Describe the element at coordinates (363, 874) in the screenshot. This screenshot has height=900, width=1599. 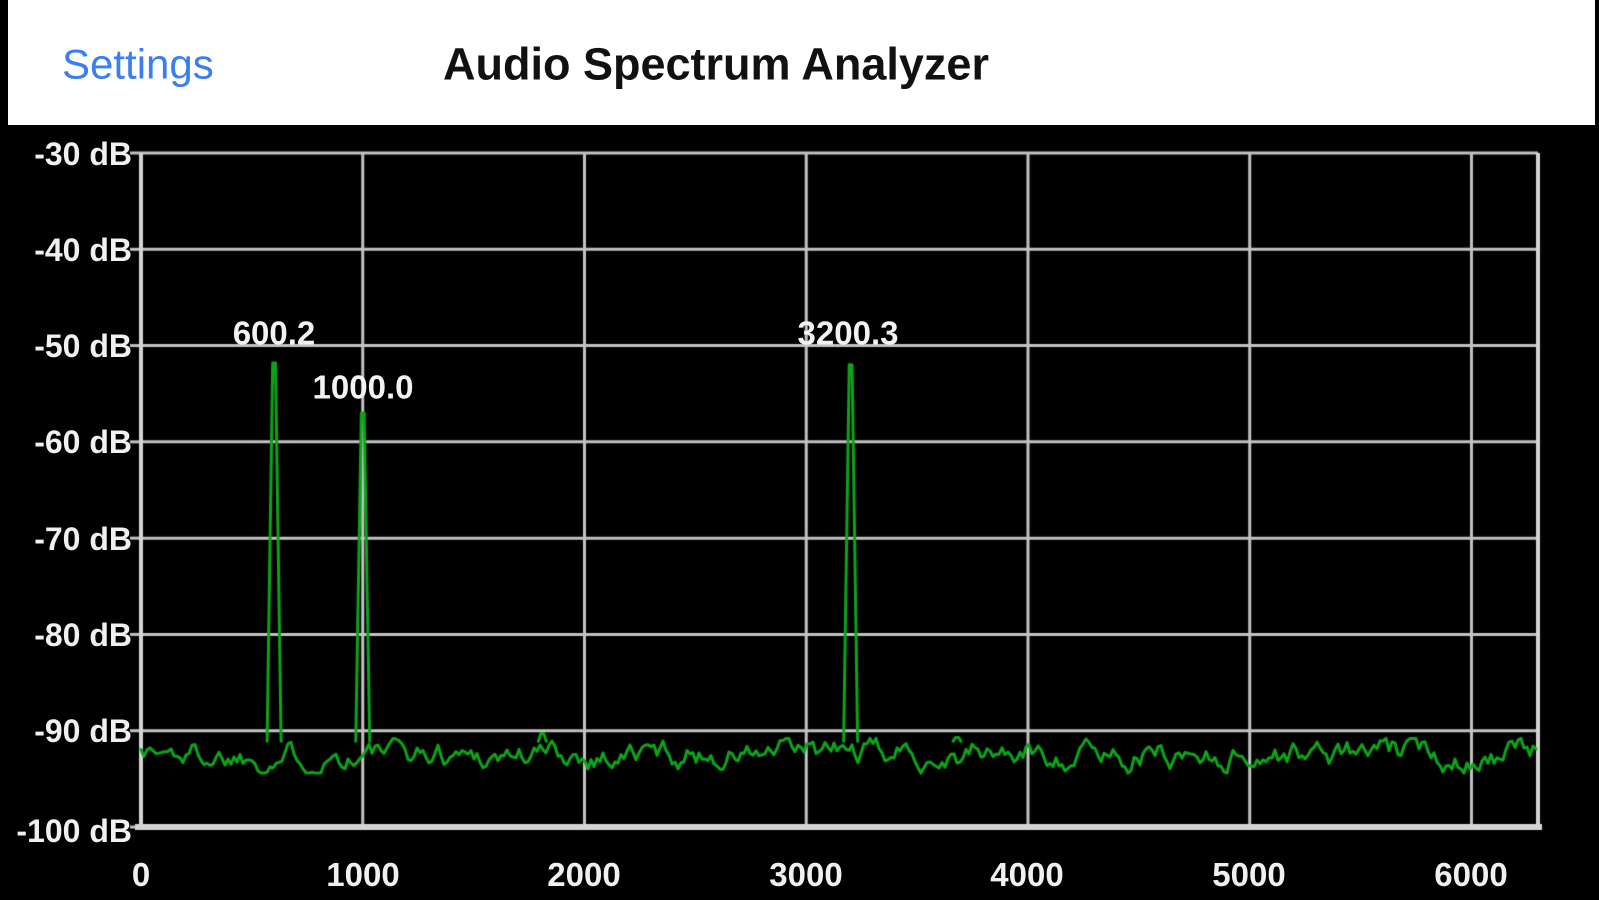
I see `x-tick-label: 1000` at that location.